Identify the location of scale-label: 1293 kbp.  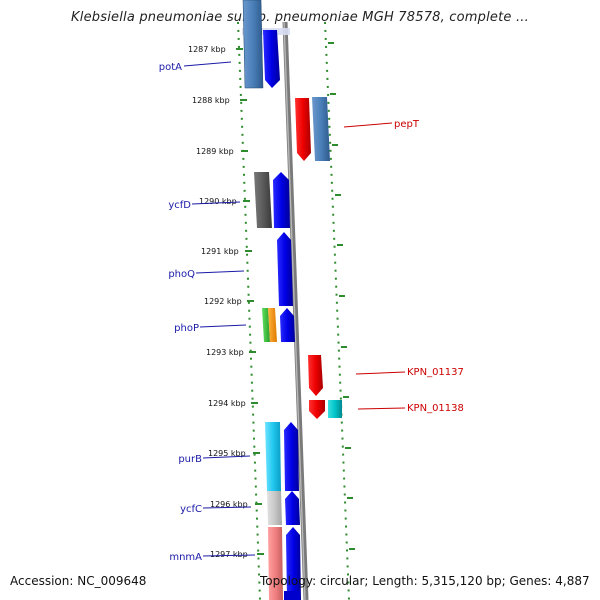
(225, 352).